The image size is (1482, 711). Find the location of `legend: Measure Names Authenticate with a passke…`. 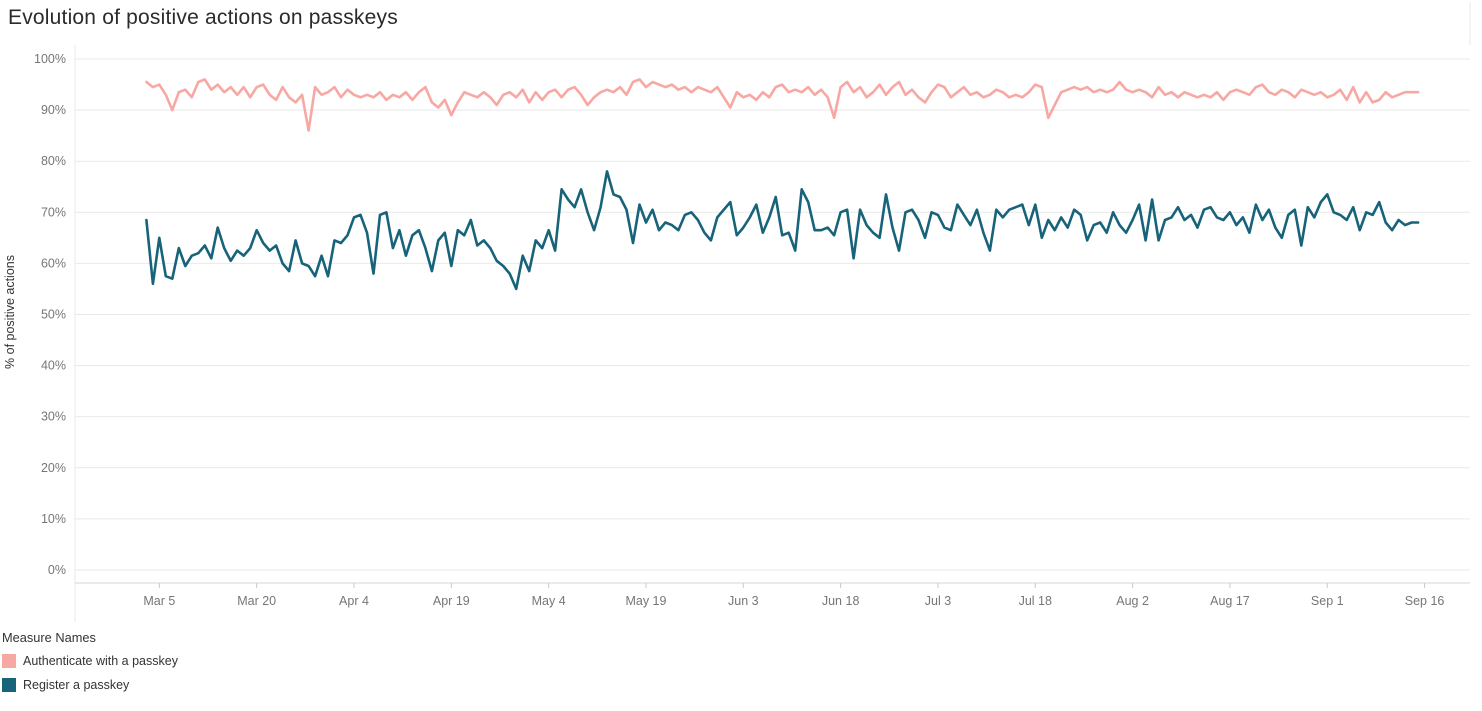

legend: Measure Names Authenticate with a passke… is located at coordinates (90, 666).